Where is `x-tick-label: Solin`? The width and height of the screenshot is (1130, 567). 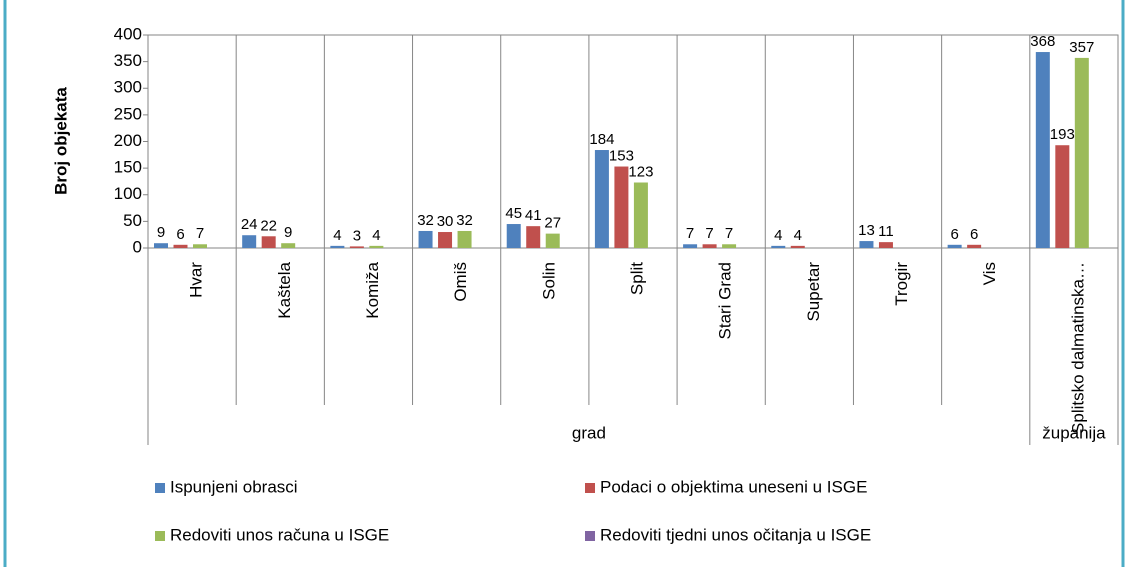 x-tick-label: Solin is located at coordinates (548, 281).